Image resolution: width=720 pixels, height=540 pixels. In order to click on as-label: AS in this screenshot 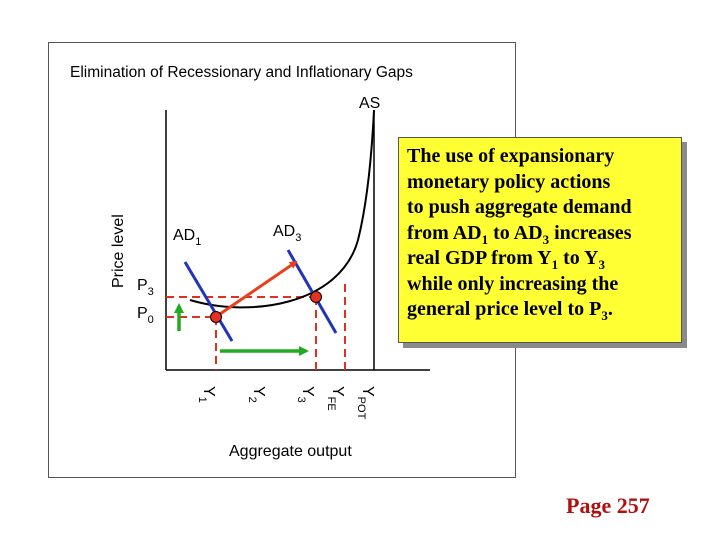, I will do `click(369, 103)`.